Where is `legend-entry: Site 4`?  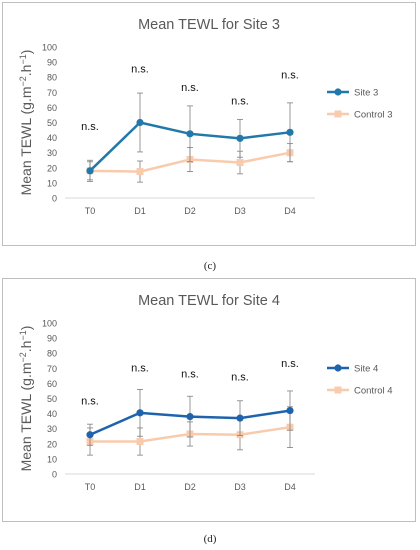
legend-entry: Site 4 is located at coordinates (352, 369).